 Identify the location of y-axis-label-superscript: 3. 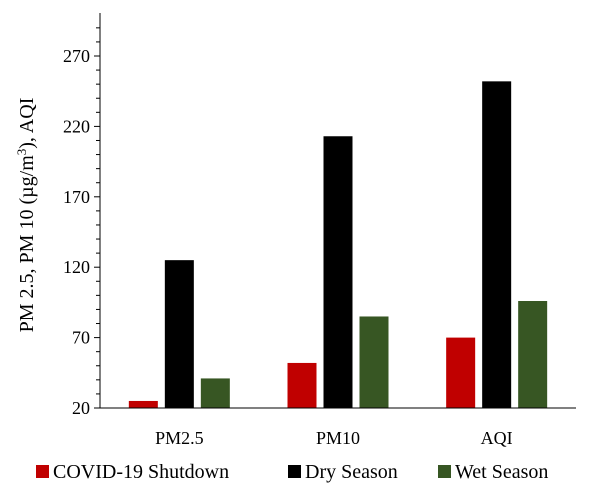
(21, 152).